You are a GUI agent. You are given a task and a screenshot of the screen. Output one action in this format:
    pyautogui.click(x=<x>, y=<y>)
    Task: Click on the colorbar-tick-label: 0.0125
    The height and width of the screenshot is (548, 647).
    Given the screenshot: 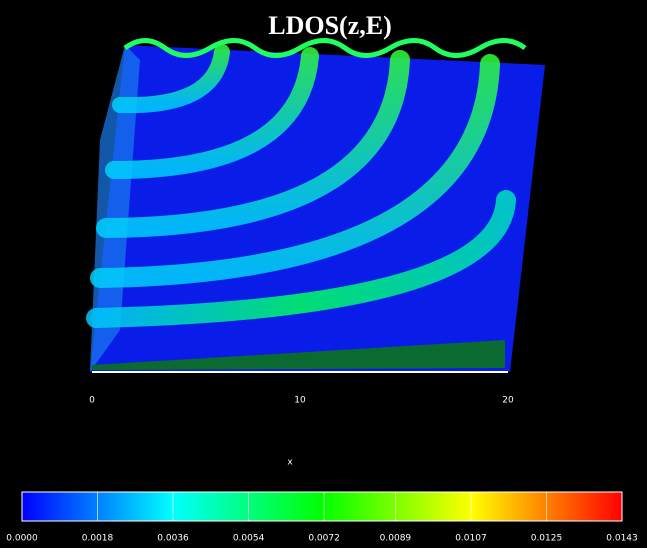 What is the action you would take?
    pyautogui.click(x=547, y=539)
    